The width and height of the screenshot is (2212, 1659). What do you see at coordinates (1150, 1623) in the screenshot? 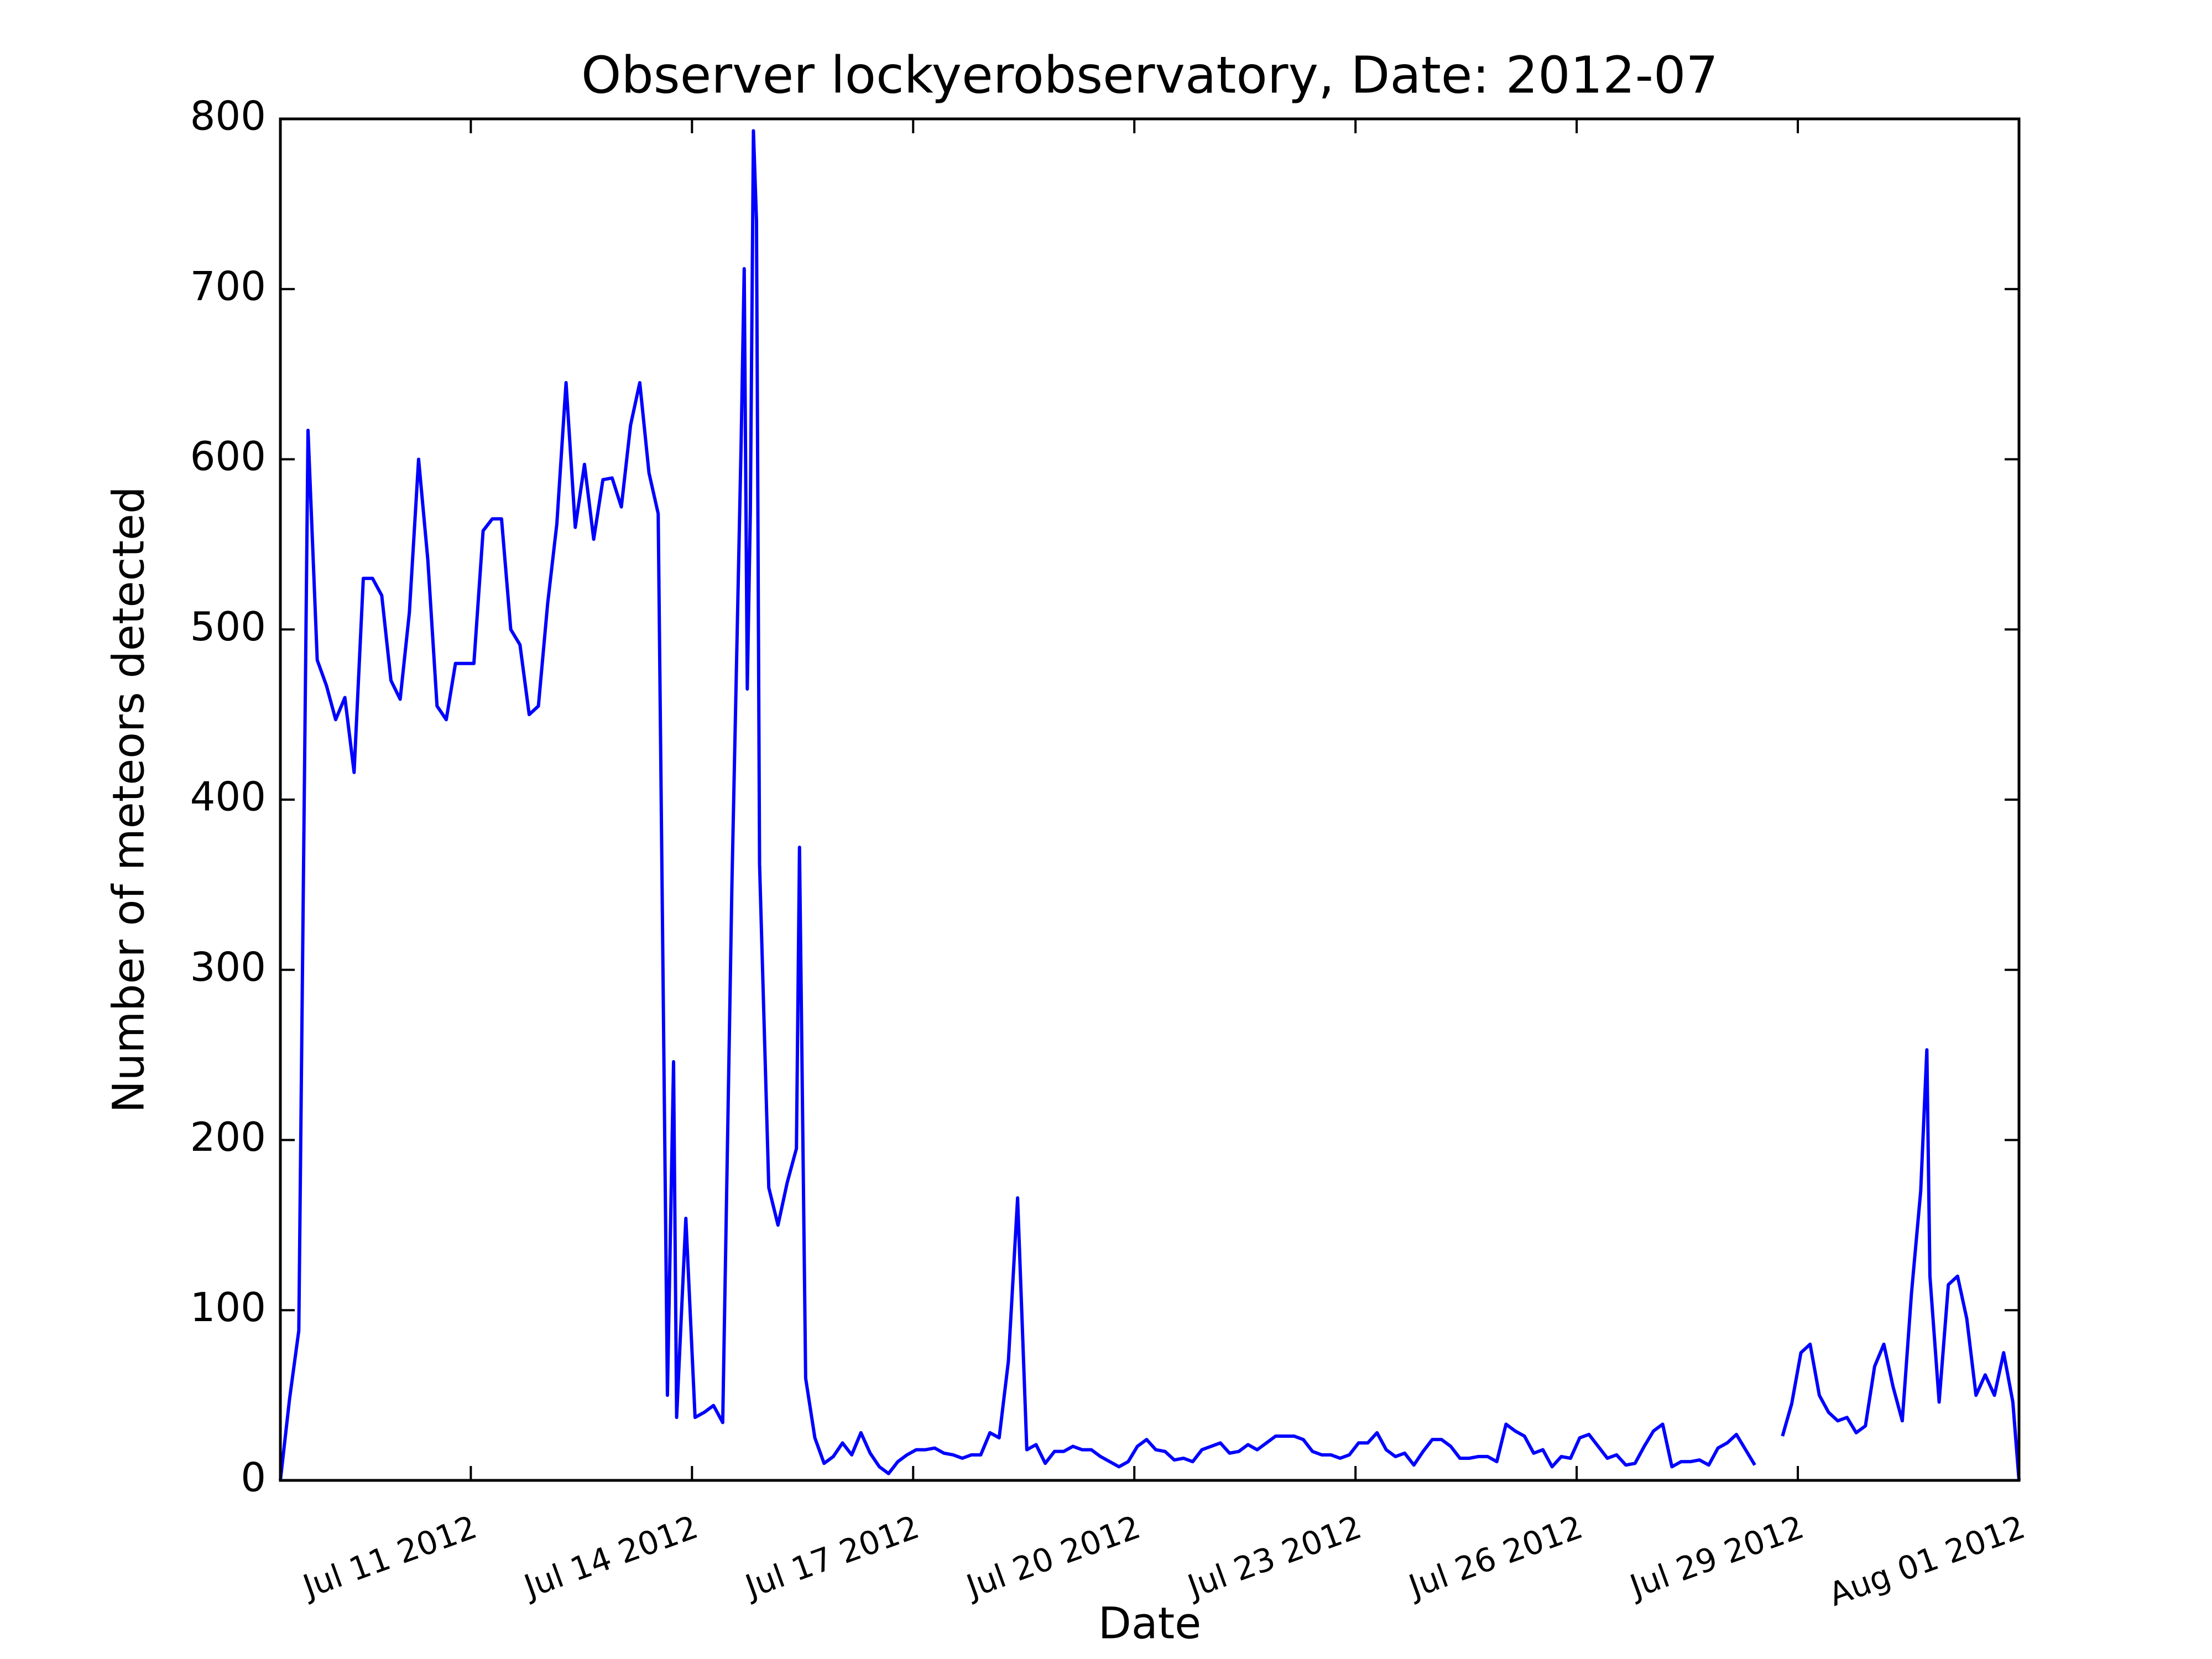
I see `x-axis-label: Date` at bounding box center [1150, 1623].